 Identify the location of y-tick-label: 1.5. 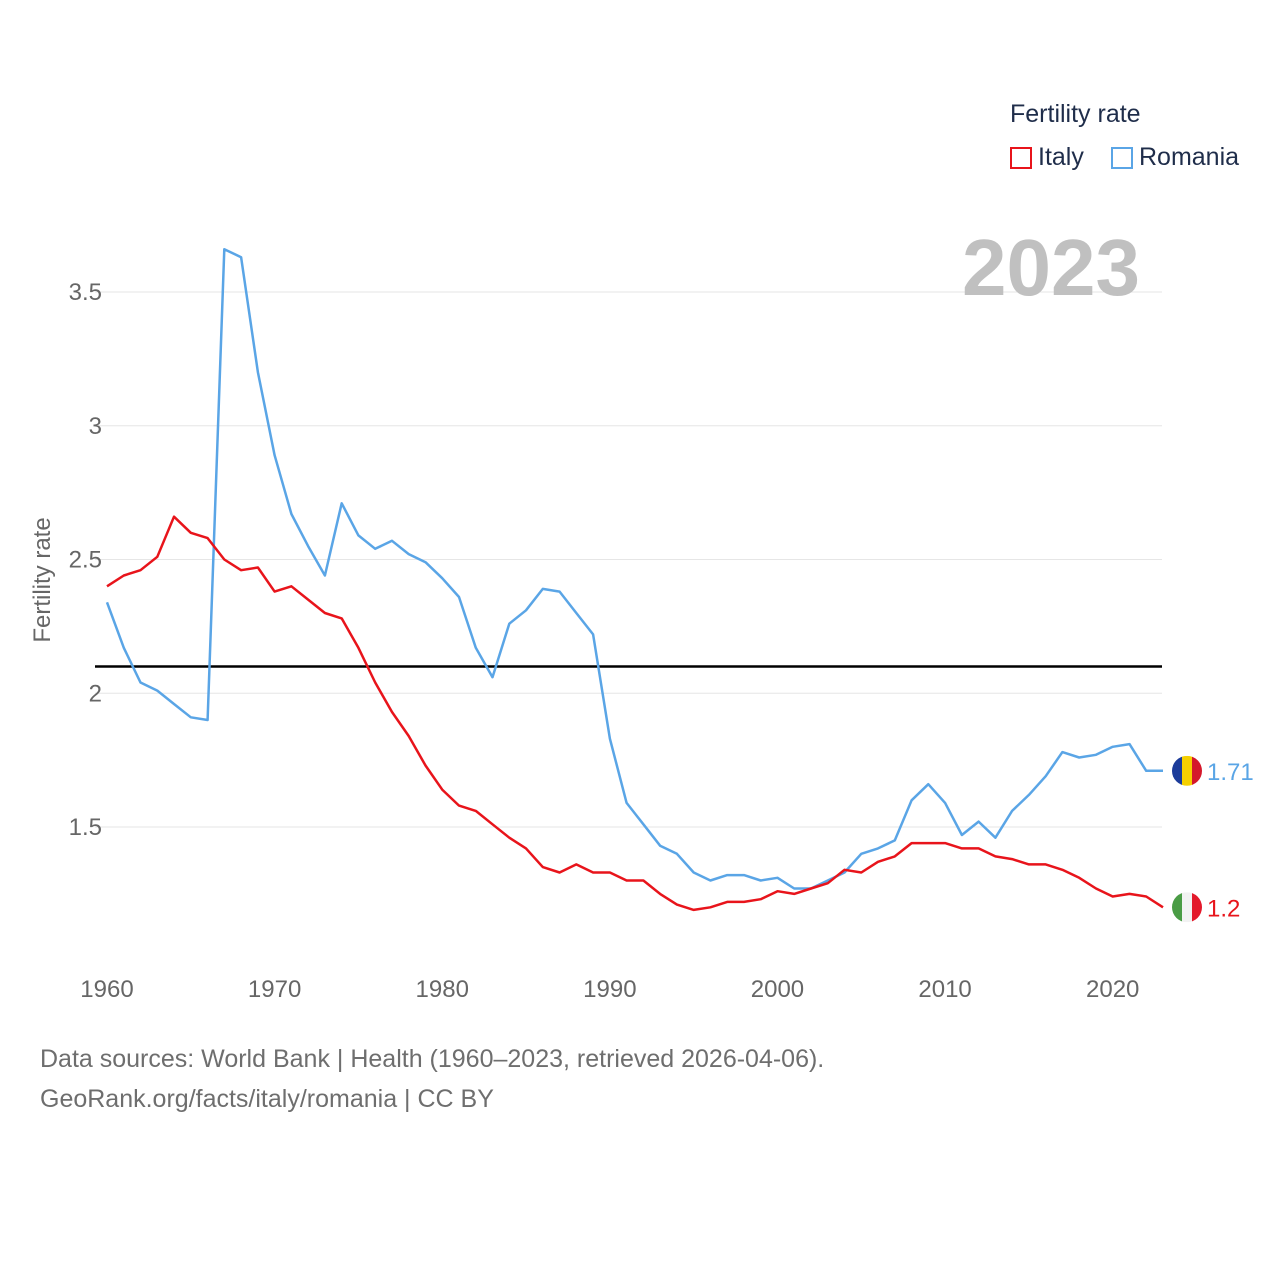
(85, 827).